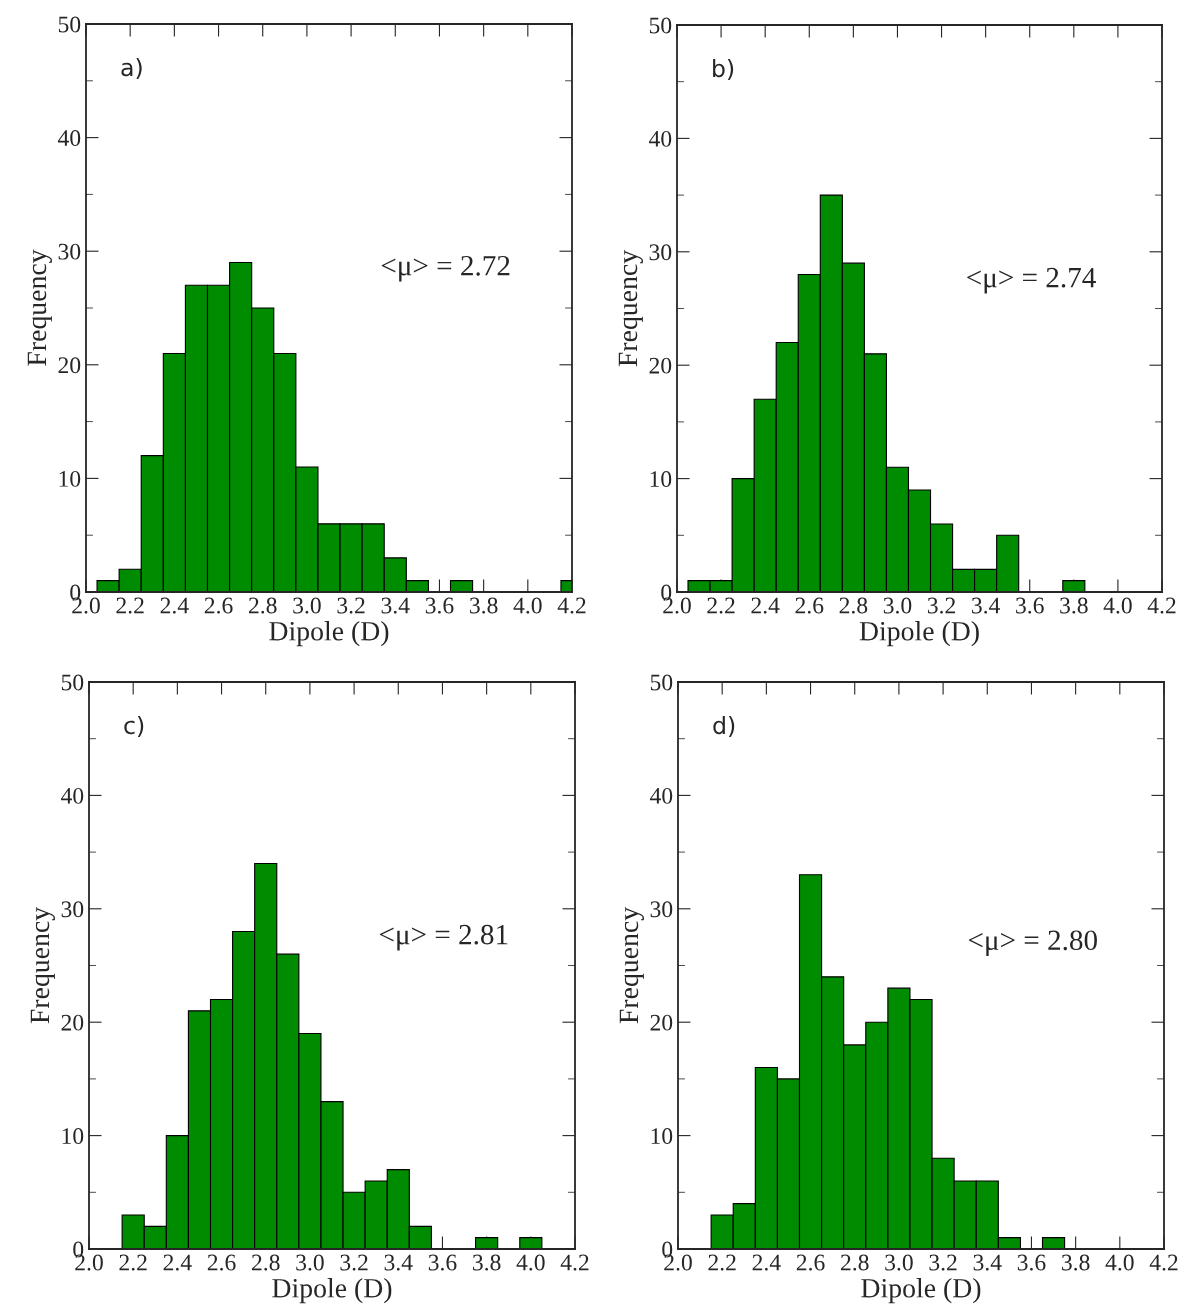  Describe the element at coordinates (131, 69) in the screenshot. I see `annotation: a)` at that location.